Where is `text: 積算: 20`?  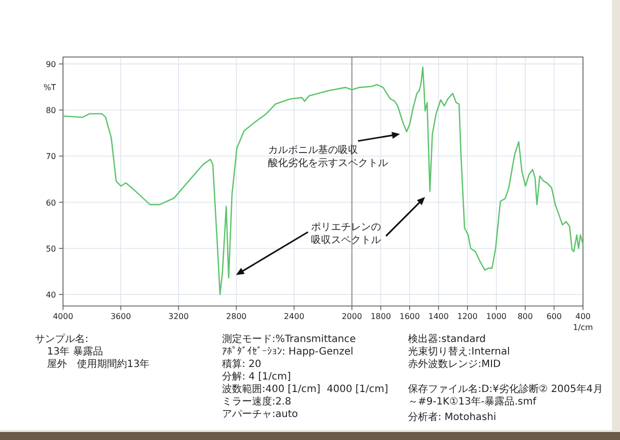 text: 積算: 20 is located at coordinates (242, 364).